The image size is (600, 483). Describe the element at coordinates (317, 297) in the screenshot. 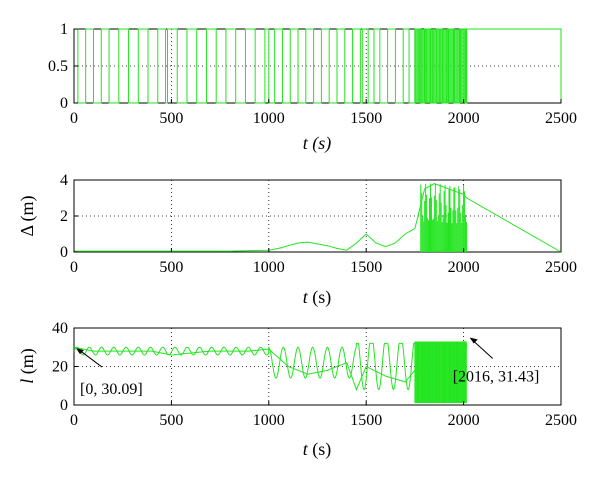

I see `panel-2-xlabel: t (s)` at that location.